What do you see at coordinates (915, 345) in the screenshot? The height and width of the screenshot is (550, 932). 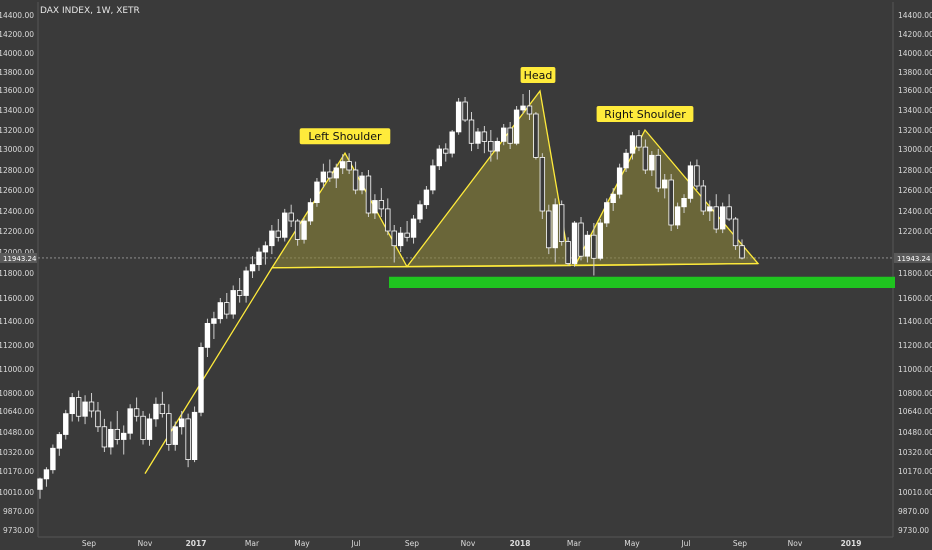 I see `y-tick-label-right: 11200.00` at bounding box center [915, 345].